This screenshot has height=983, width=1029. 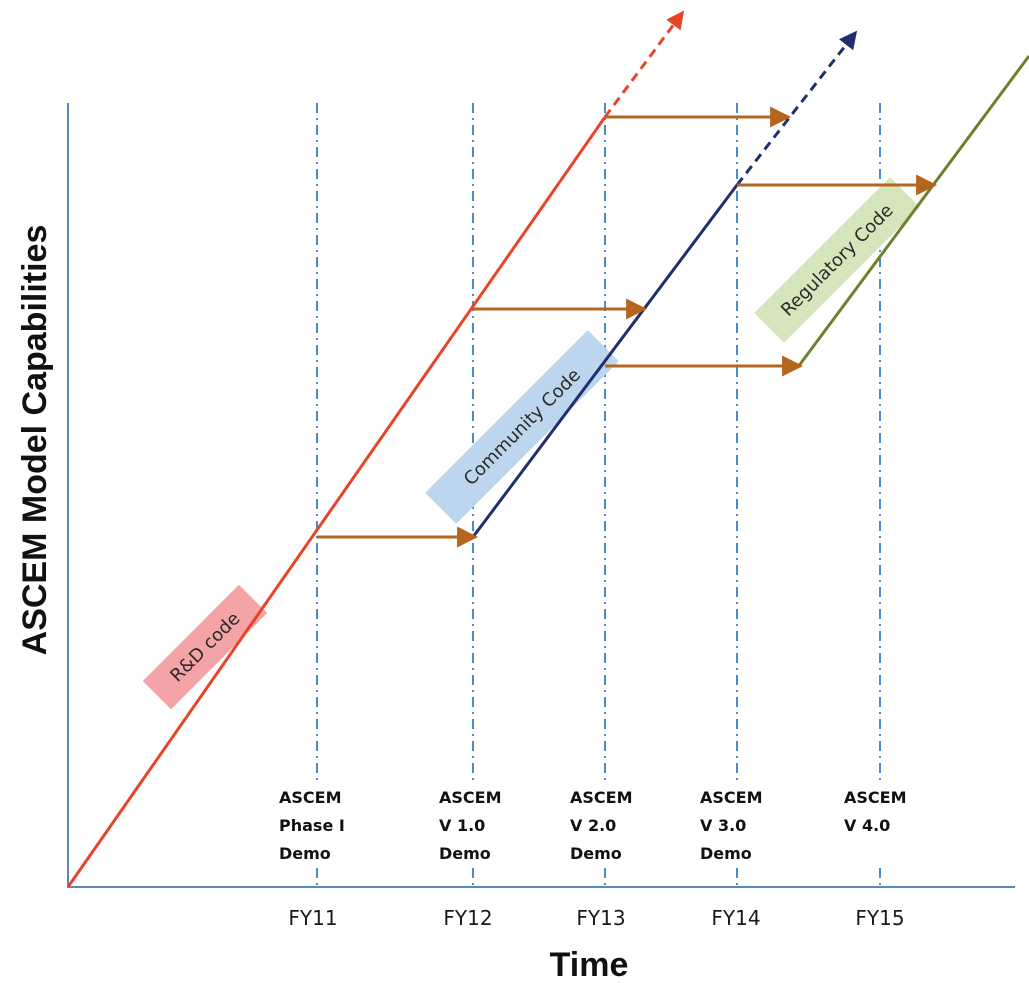 I want to click on rd-code-band: R&D code, so click(x=205, y=647).